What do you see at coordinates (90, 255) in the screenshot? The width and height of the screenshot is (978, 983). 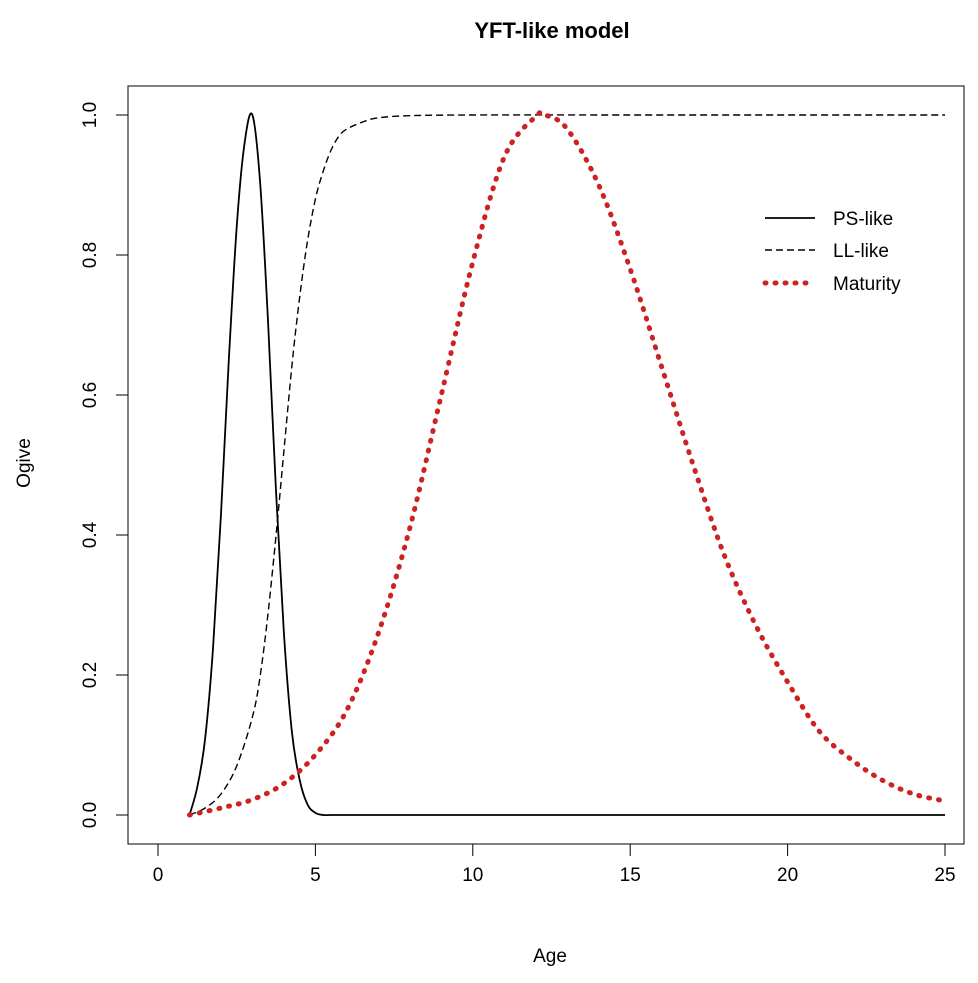 I see `y-tick-label: 0.8` at bounding box center [90, 255].